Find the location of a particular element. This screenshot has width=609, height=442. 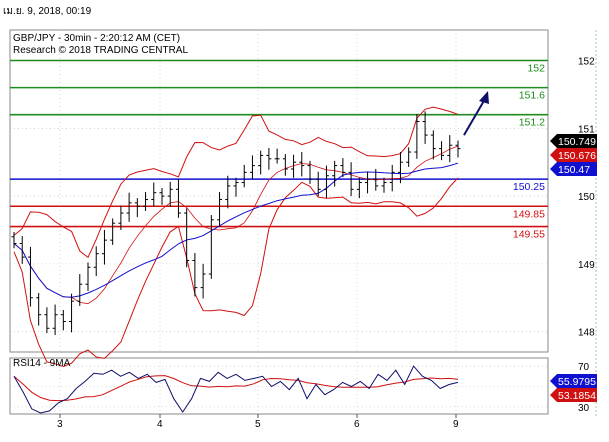

time-tick-label: 4 is located at coordinates (160, 424).